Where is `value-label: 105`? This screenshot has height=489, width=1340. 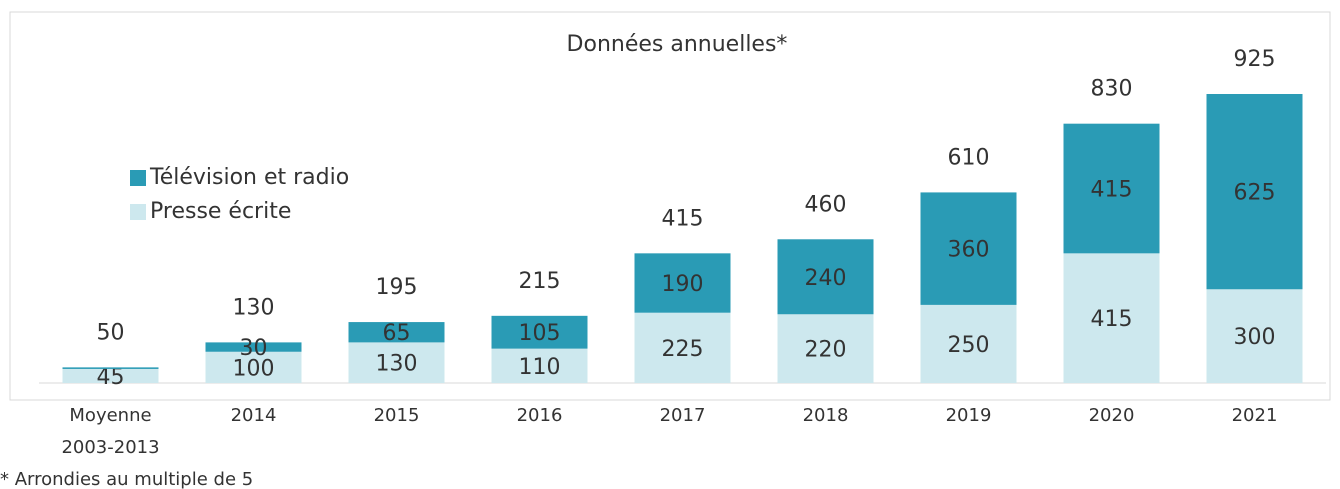
value-label: 105 is located at coordinates (540, 333).